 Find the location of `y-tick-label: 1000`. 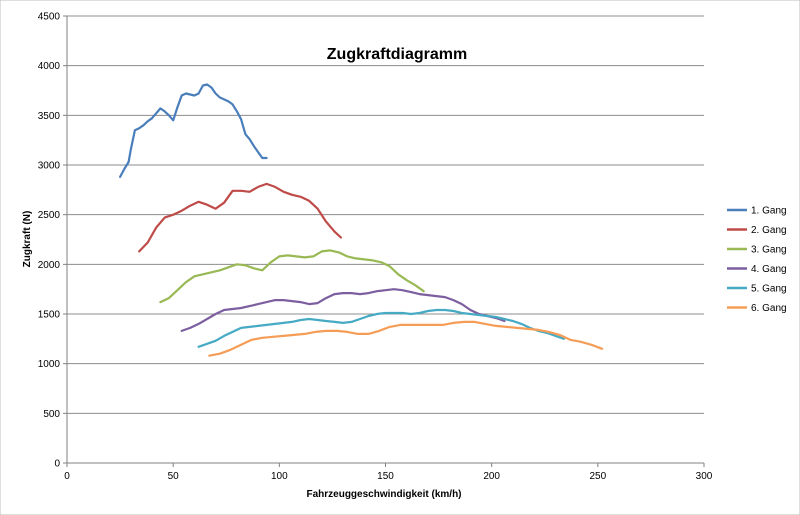

y-tick-label: 1000 is located at coordinates (49, 364).